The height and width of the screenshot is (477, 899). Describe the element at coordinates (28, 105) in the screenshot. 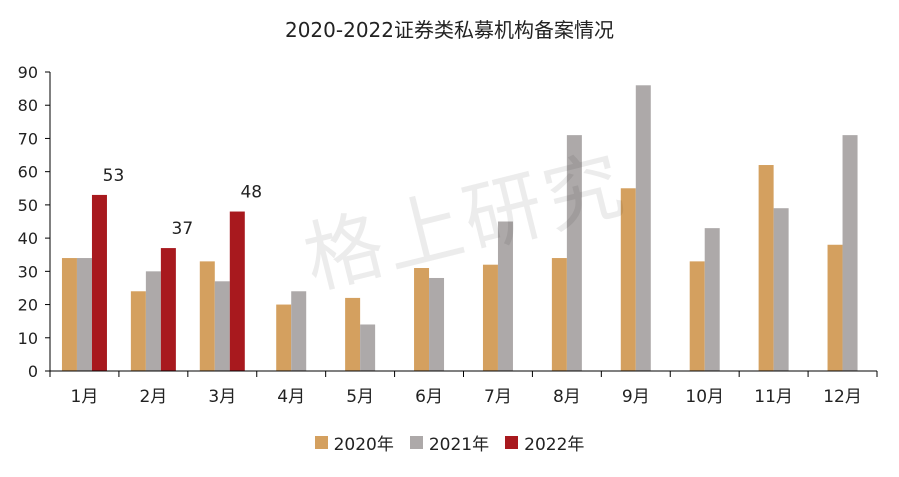

I see `y-tick-label: 80` at that location.